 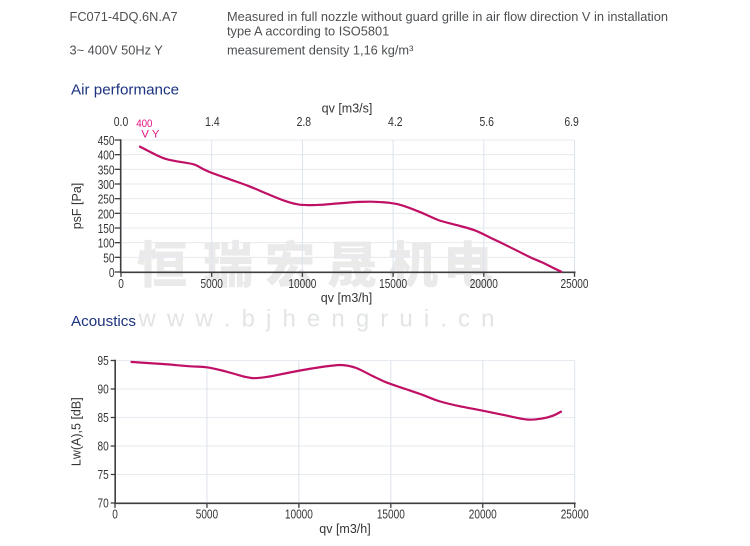 What do you see at coordinates (103, 447) in the screenshot?
I see `svg-text: 80` at bounding box center [103, 447].